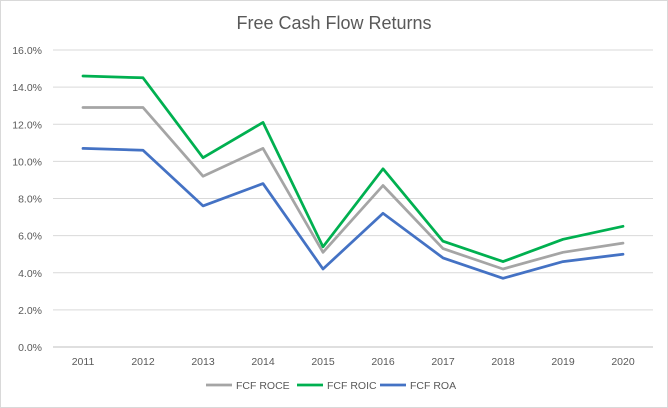  What do you see at coordinates (30, 311) in the screenshot?
I see `y-tick-label: 2.0%` at bounding box center [30, 311].